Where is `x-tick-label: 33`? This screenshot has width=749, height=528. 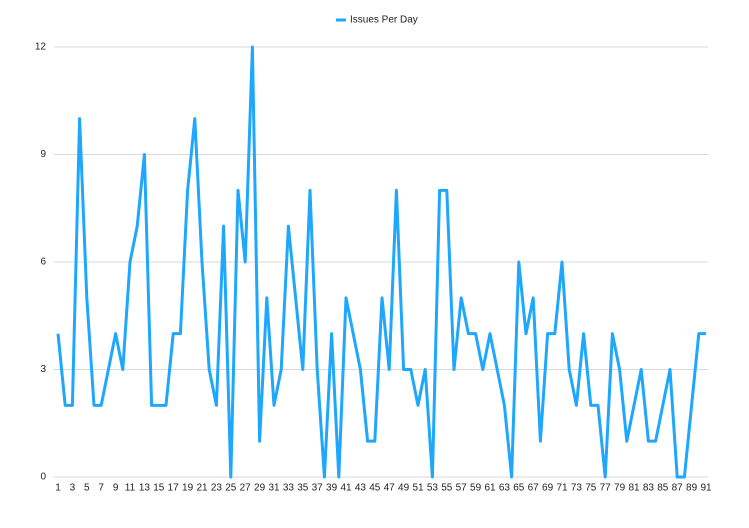
x-tick-label: 33 is located at coordinates (289, 488).